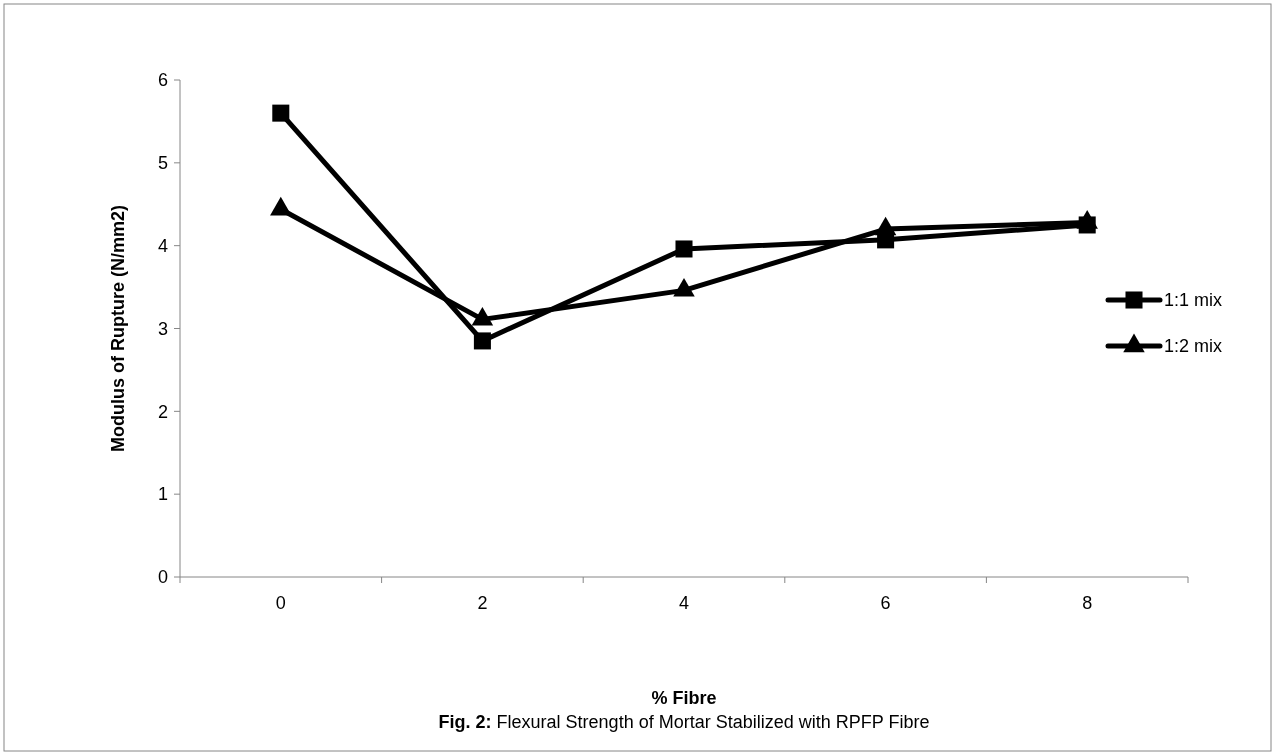  What do you see at coordinates (162, 494) in the screenshot?
I see `y-tick-label: 1` at bounding box center [162, 494].